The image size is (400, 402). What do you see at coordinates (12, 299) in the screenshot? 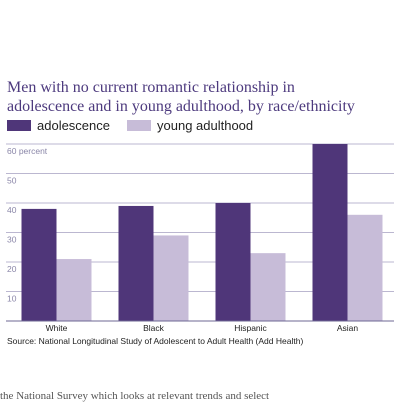
I see `y-tick-label-10: 10` at bounding box center [12, 299].